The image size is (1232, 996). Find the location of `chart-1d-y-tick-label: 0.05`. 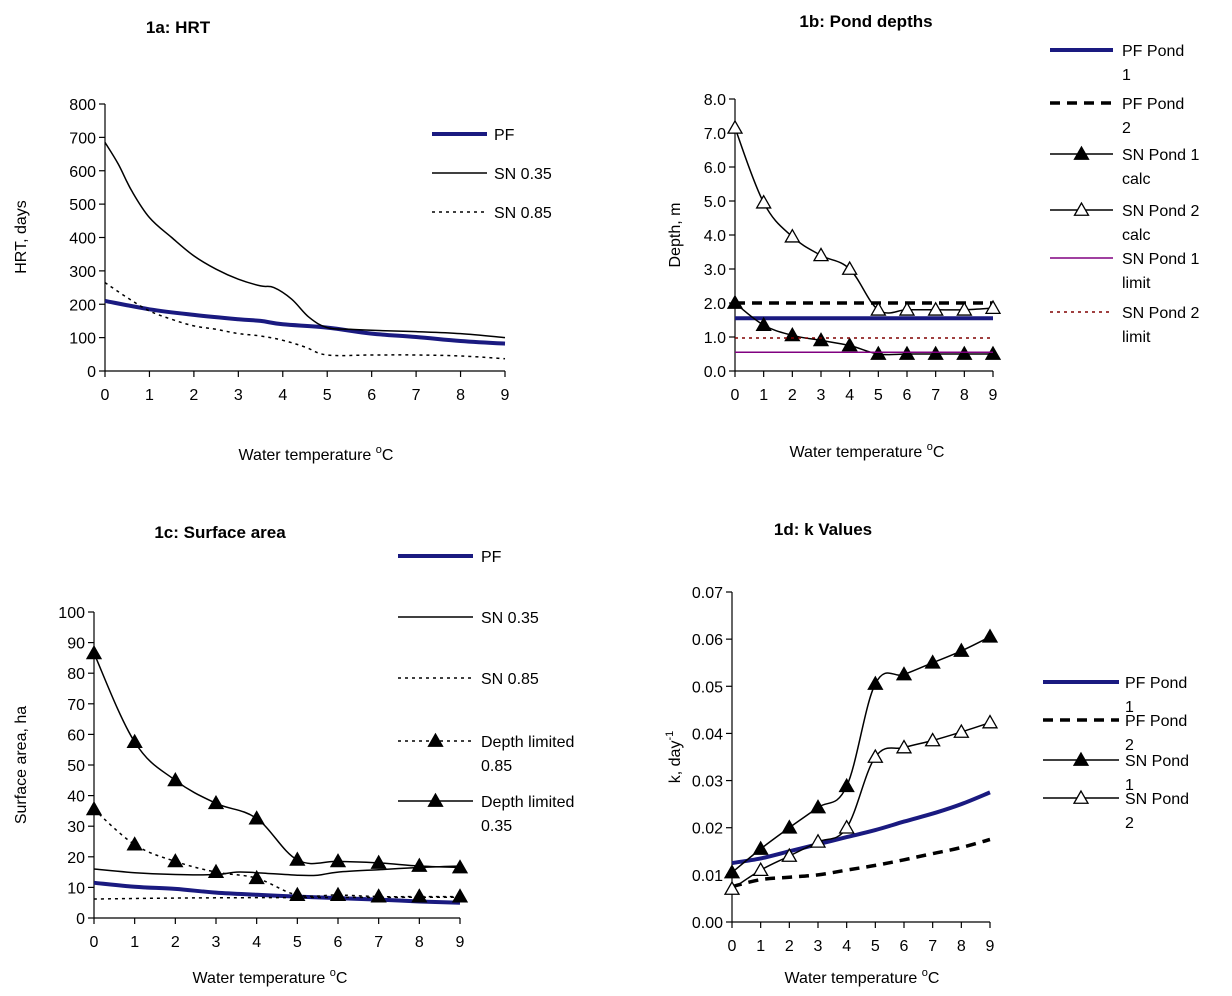

chart-1d-y-tick-label: 0.05 is located at coordinates (707, 687).